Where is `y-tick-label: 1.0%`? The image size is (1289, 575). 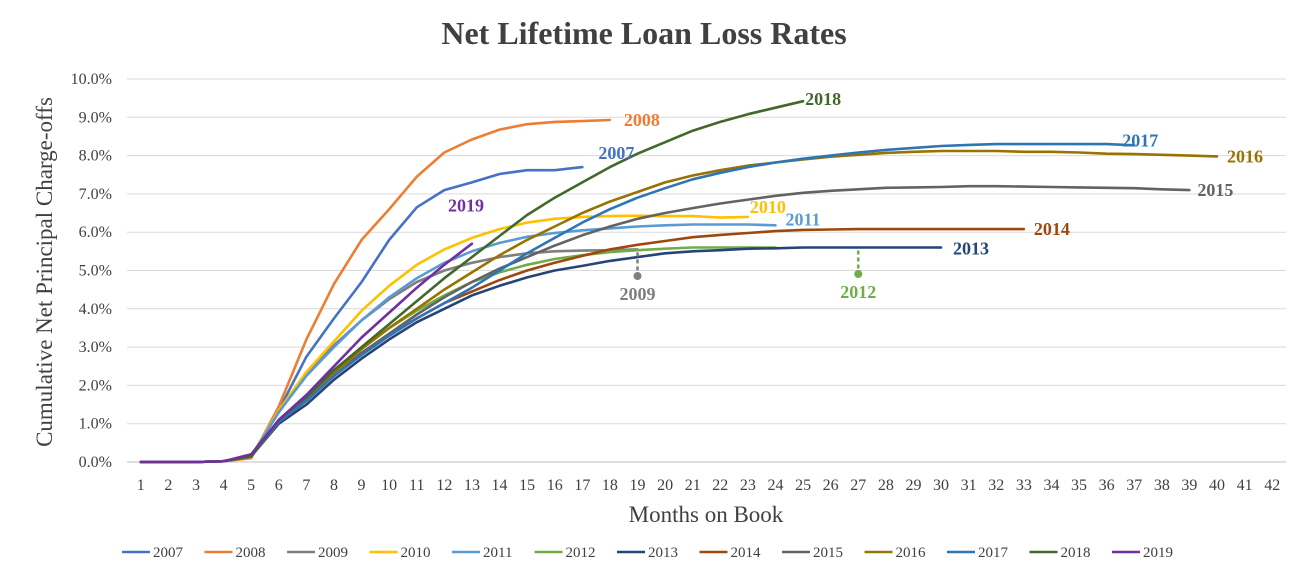
y-tick-label: 1.0% is located at coordinates (95, 424).